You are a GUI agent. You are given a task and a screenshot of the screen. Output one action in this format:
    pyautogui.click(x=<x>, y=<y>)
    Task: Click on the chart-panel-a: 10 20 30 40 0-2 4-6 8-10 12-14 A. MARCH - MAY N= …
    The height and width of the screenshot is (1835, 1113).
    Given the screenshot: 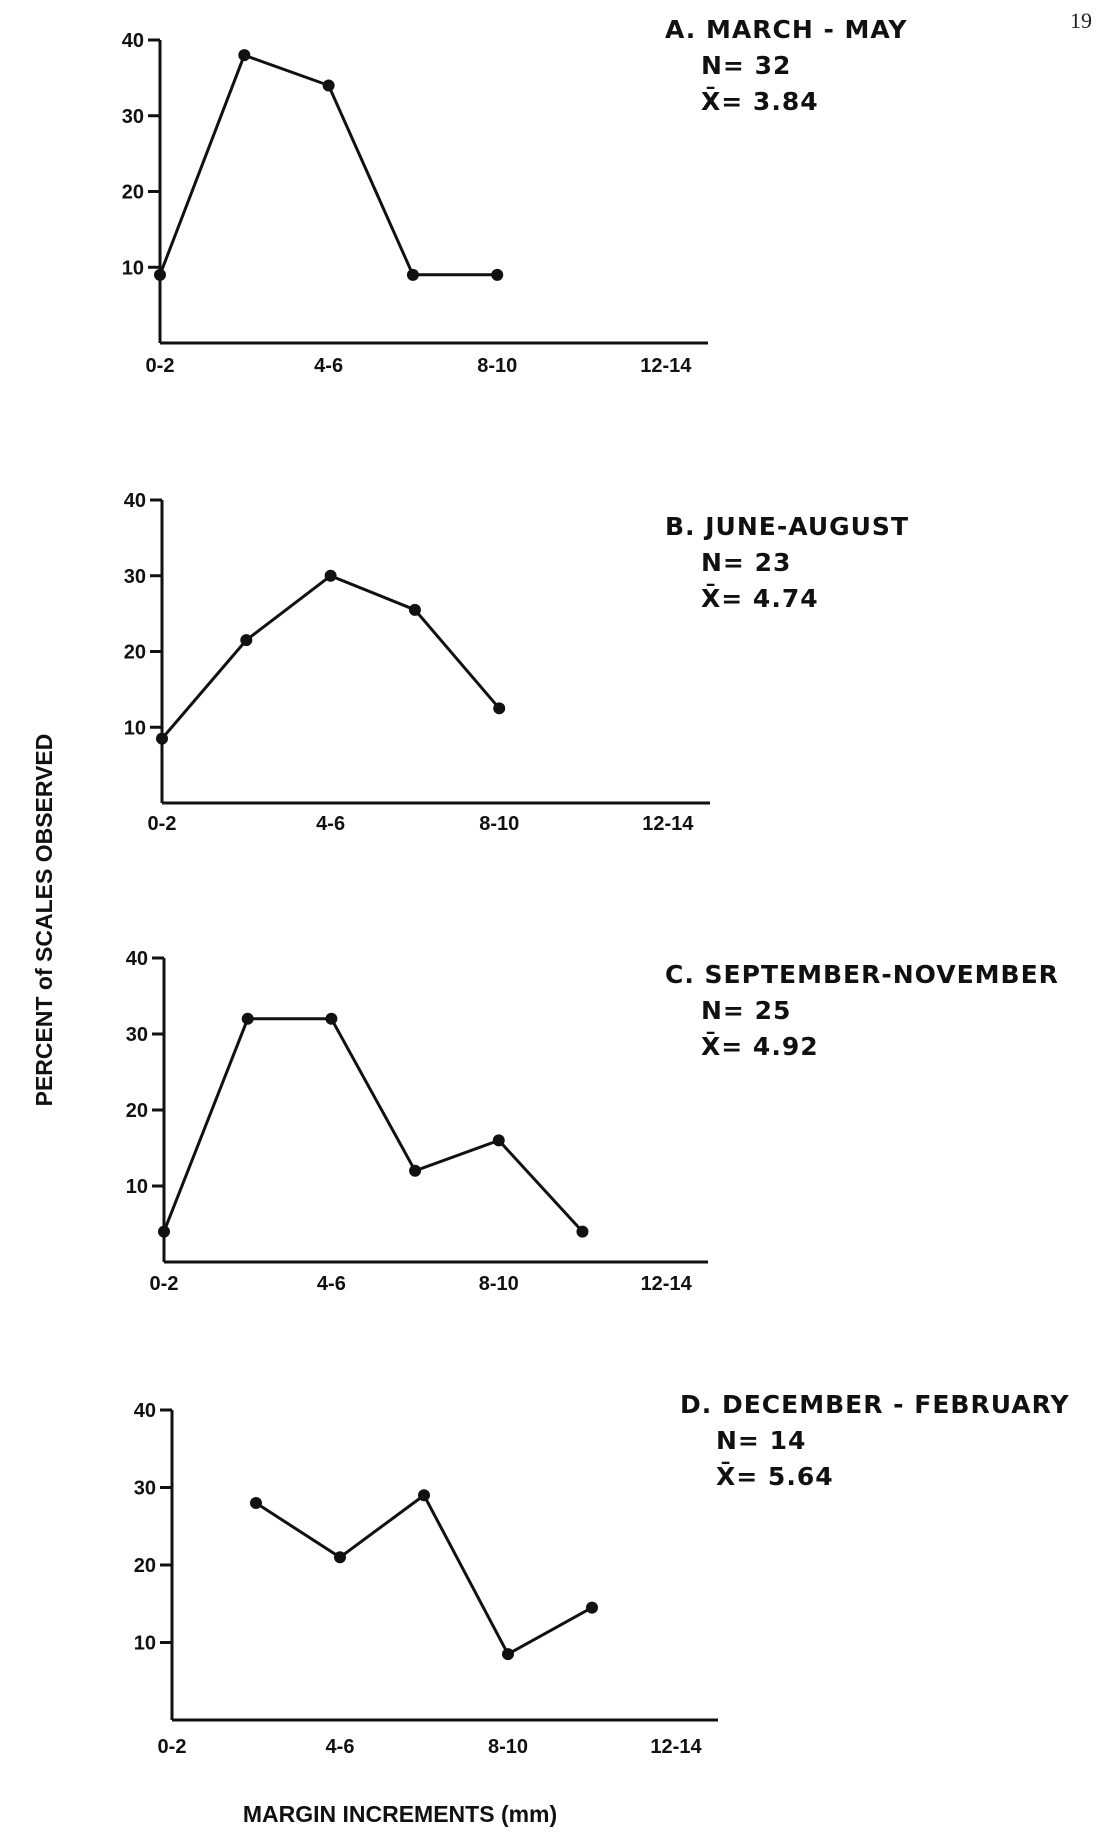 What is the action you would take?
    pyautogui.click(x=514, y=196)
    